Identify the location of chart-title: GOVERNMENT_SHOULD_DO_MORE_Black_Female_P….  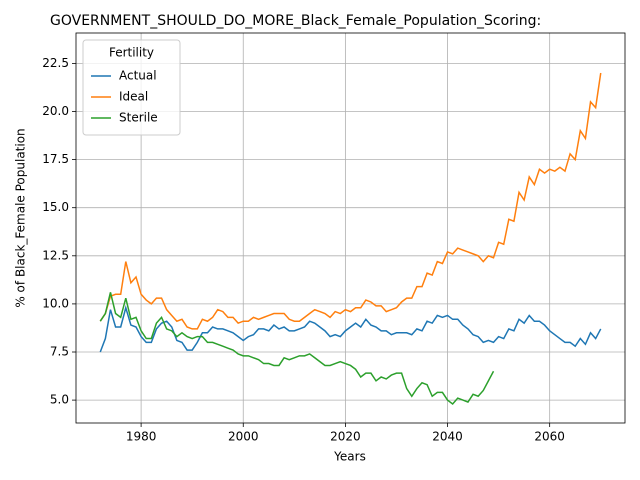
(295, 21).